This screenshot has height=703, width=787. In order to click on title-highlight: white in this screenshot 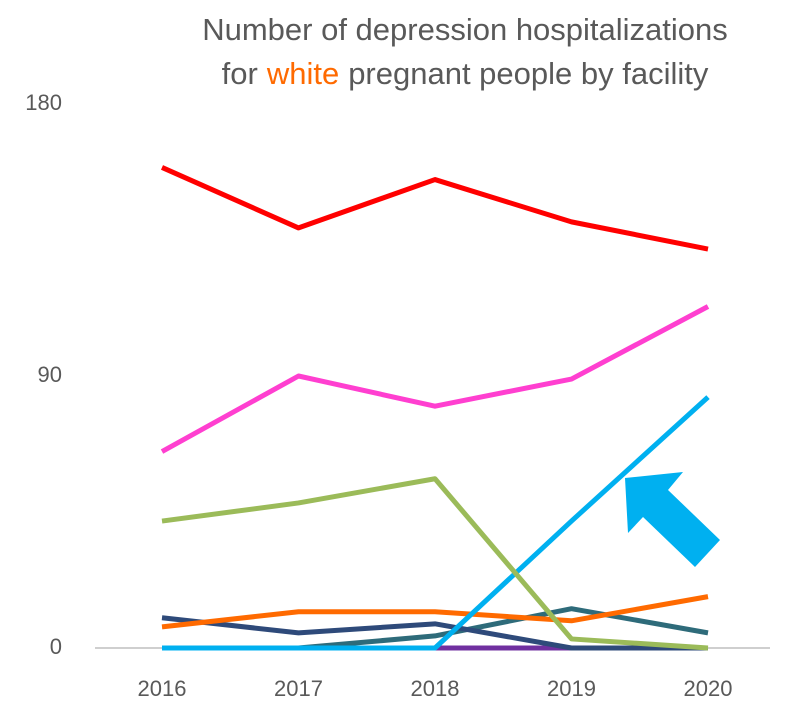, I will do `click(302, 73)`.